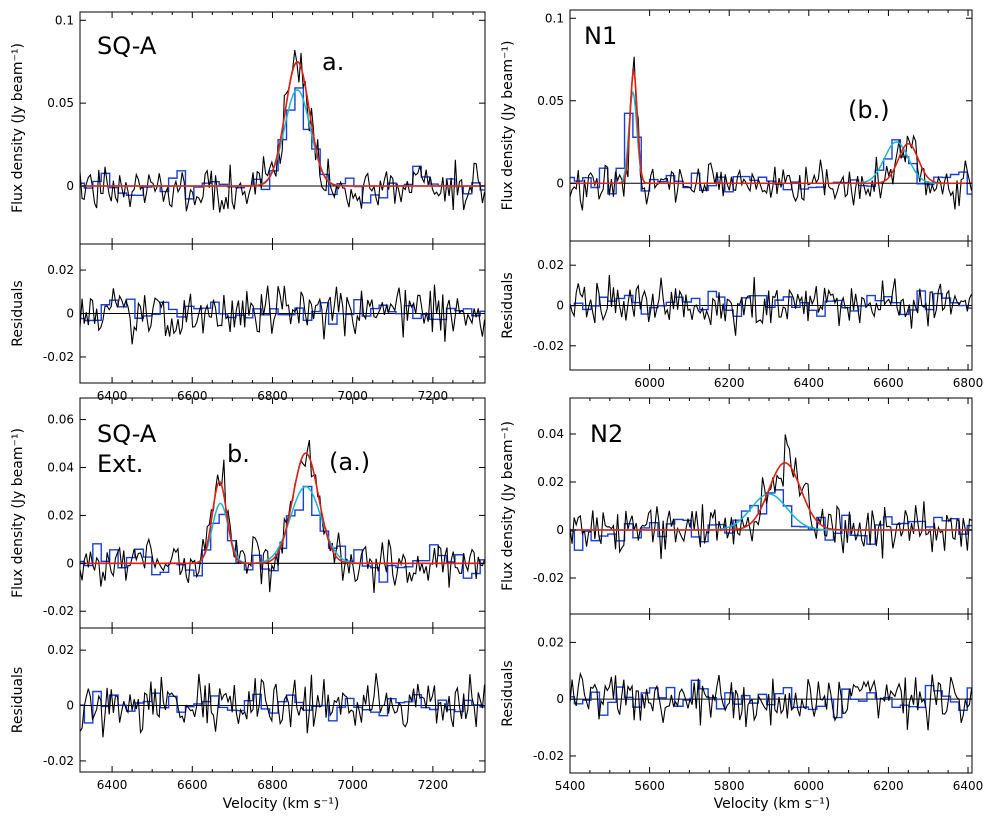 The height and width of the screenshot is (816, 995). I want to click on panel-title: N2, so click(606, 434).